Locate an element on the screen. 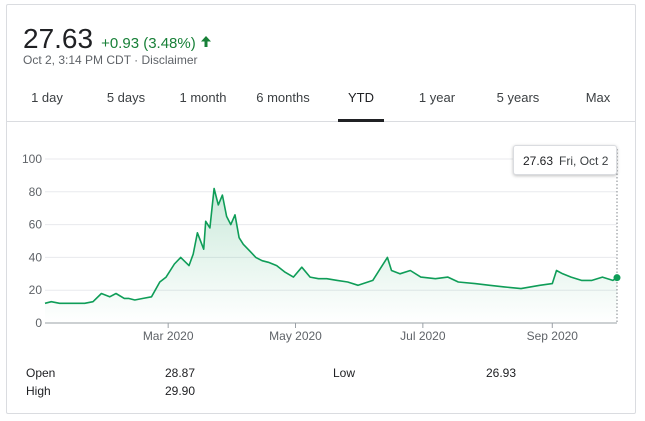  last-price-dot is located at coordinates (617, 278).